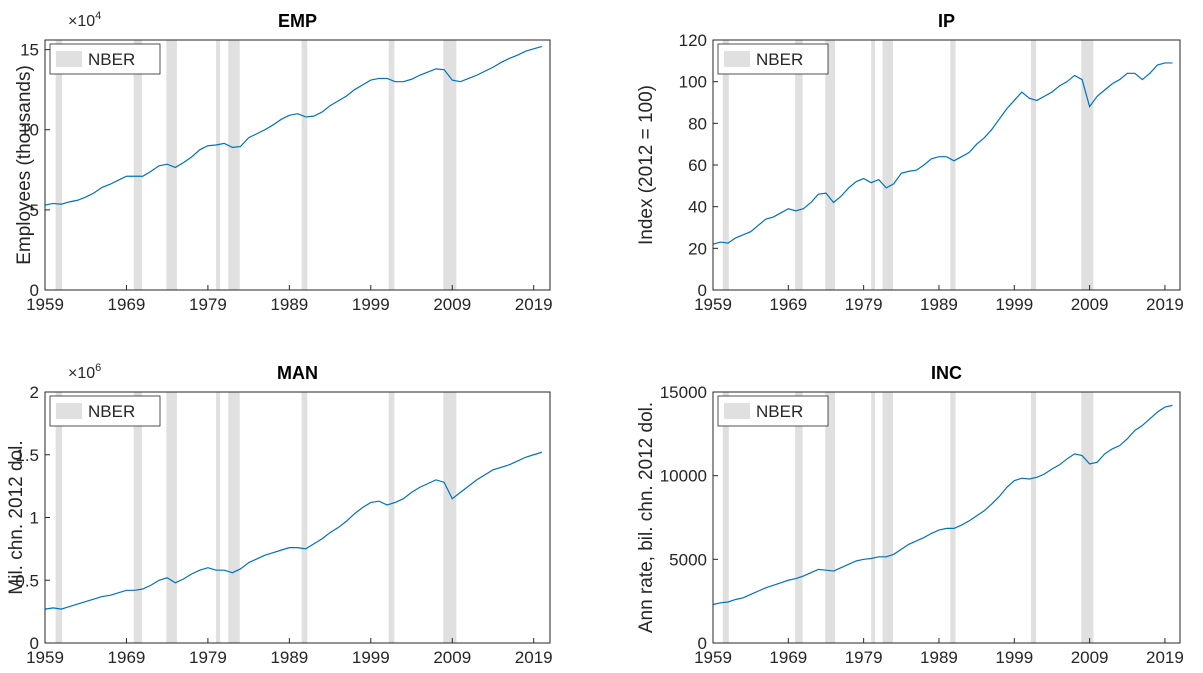  I want to click on y-tick-label: 5000, so click(688, 559).